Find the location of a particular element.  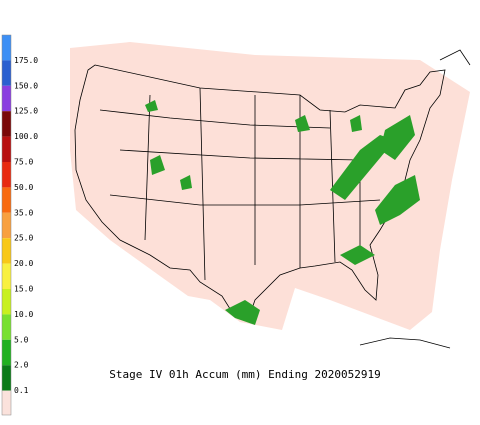

legend-frame is located at coordinates (6, 225).